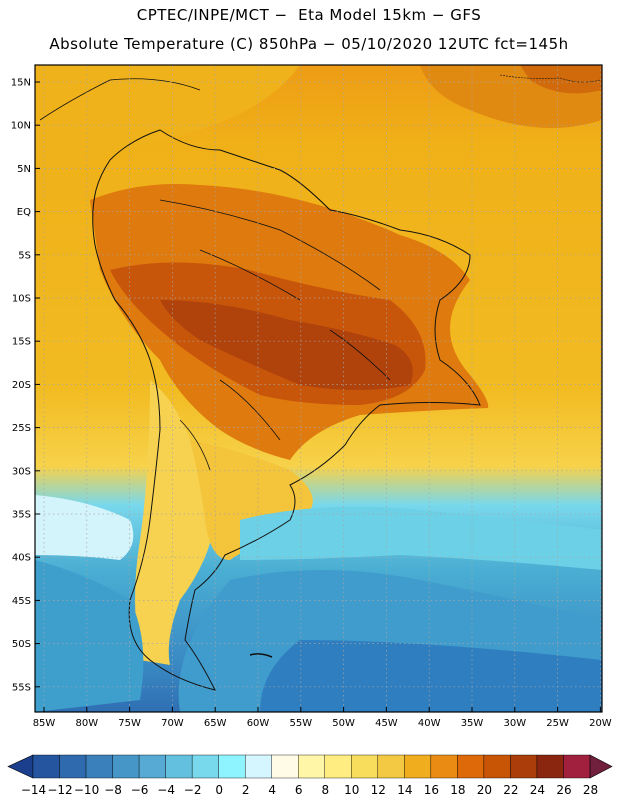 The image size is (618, 800). I want to click on lon-tick-label: 40W, so click(429, 723).